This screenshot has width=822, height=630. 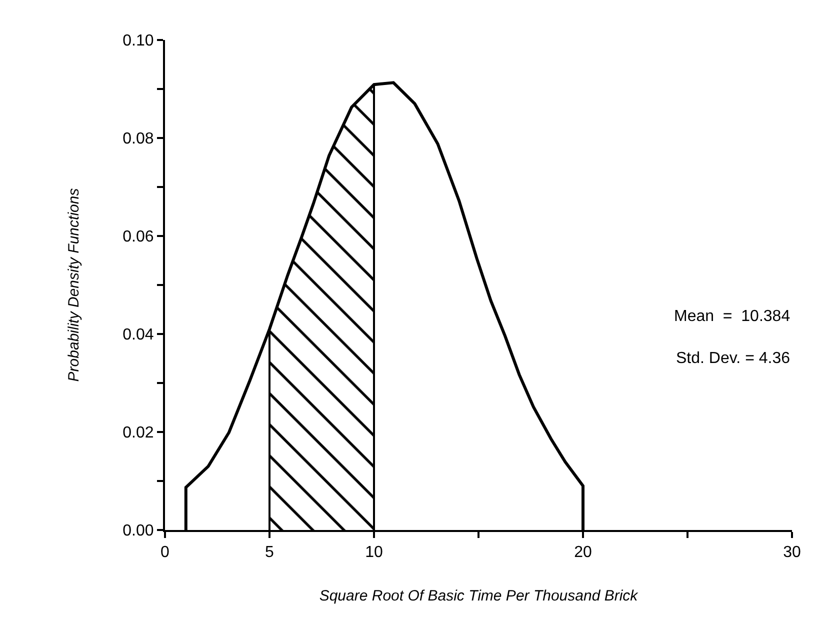 I want to click on x-axis-title: Square Root Of Basic Time Per Thousand Brick, so click(x=479, y=596).